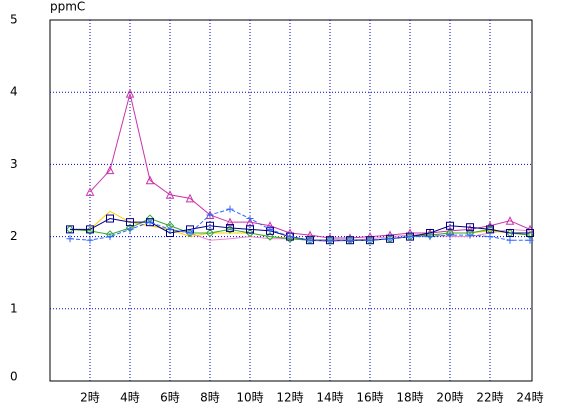 The width and height of the screenshot is (578, 410). What do you see at coordinates (449, 398) in the screenshot?
I see `x-tick-label: 20時` at bounding box center [449, 398].